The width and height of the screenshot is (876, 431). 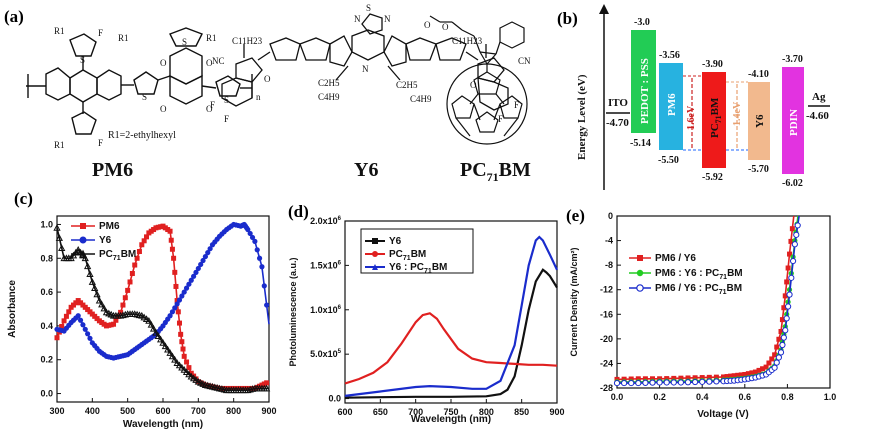 I want to click on pcbm-o-ester: O, so click(x=427, y=25).